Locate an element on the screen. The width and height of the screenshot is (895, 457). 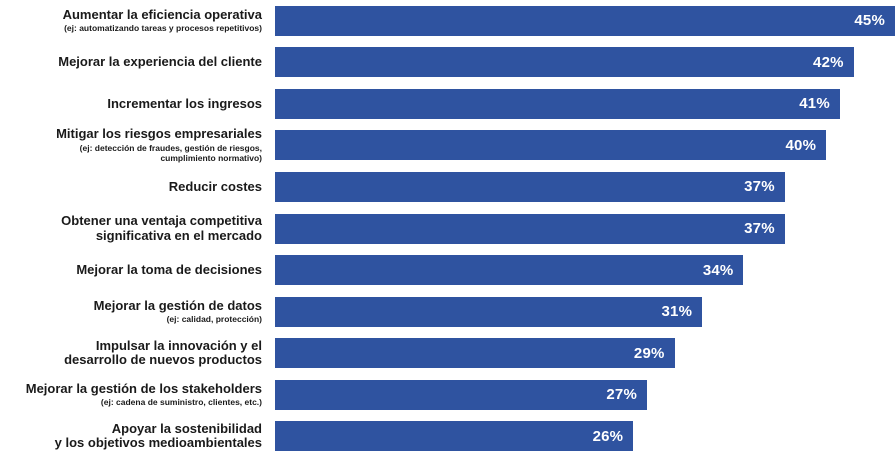
row-label: Incrementar los ingresos is located at coordinates (137, 103).